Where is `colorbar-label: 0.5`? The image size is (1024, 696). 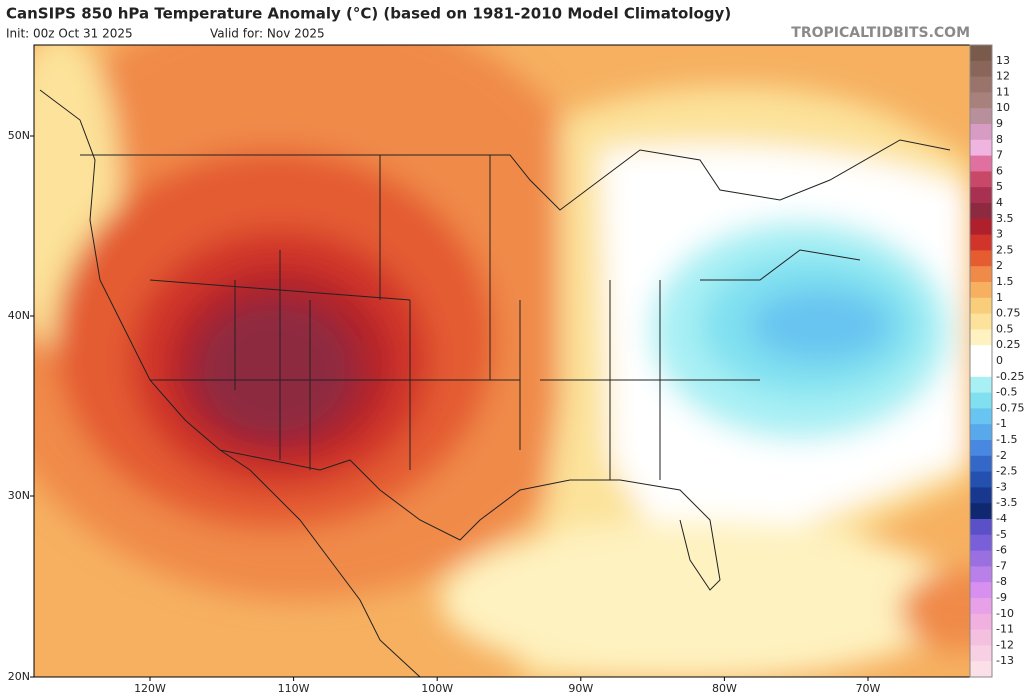 colorbar-label: 0.5 is located at coordinates (1005, 328).